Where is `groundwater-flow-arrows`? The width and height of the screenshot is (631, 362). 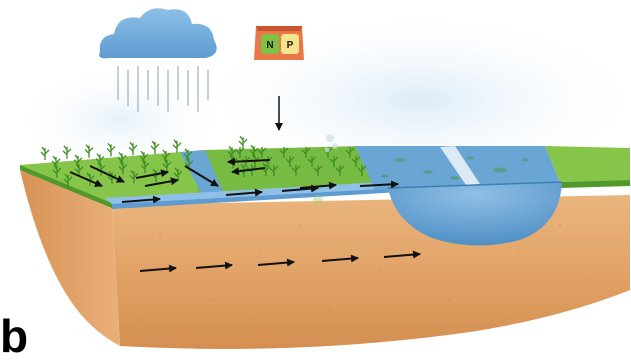
groundwater-flow-arrows is located at coordinates (280, 261).